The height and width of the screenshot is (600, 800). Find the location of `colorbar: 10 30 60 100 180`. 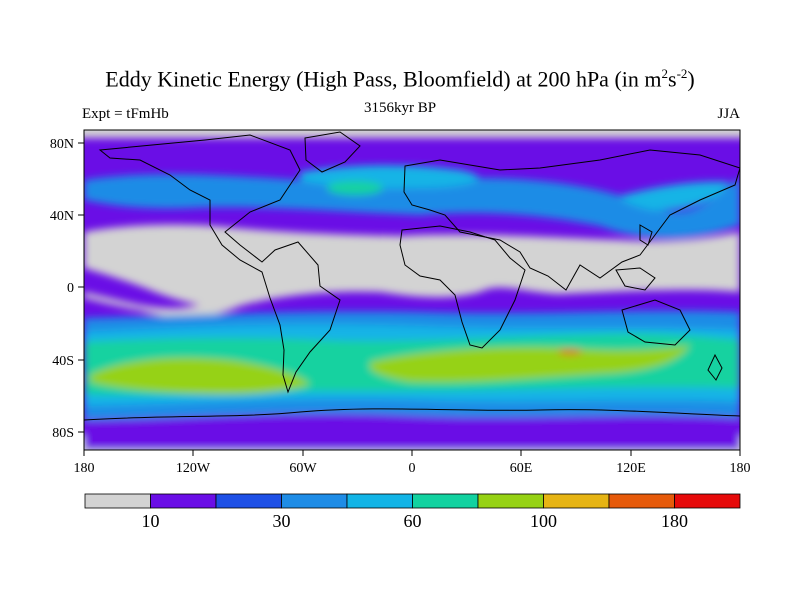

colorbar: 10 30 60 100 180 is located at coordinates (412, 512).